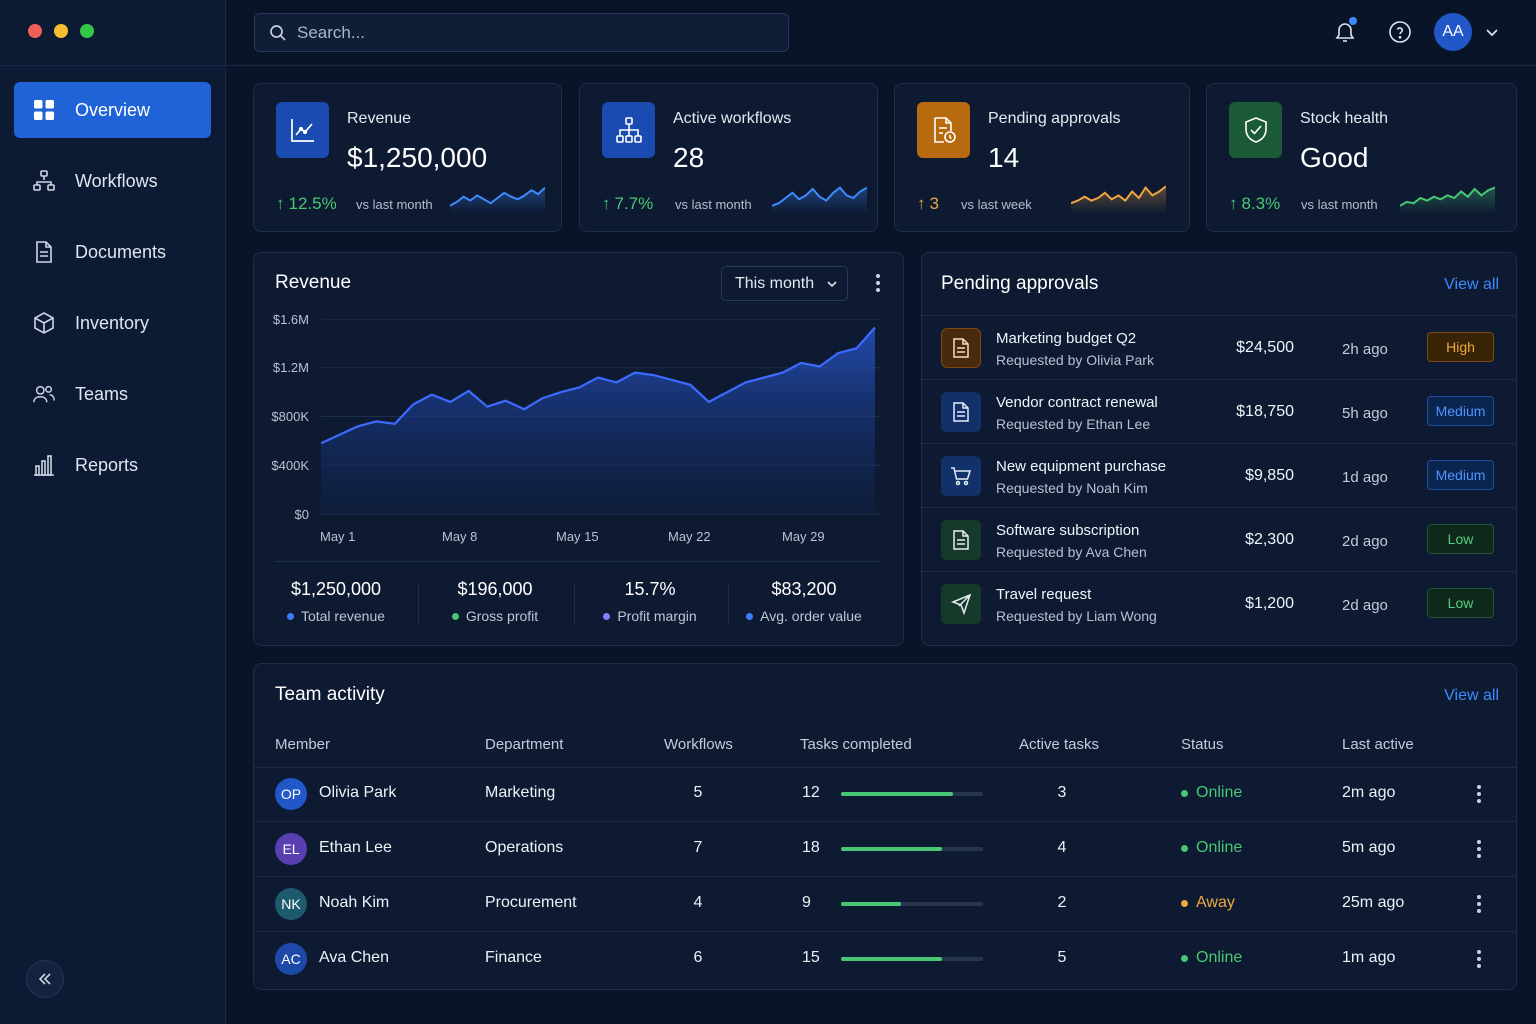 This screenshot has height=1024, width=1536. I want to click on column-header-last-active: Last active, so click(1378, 744).